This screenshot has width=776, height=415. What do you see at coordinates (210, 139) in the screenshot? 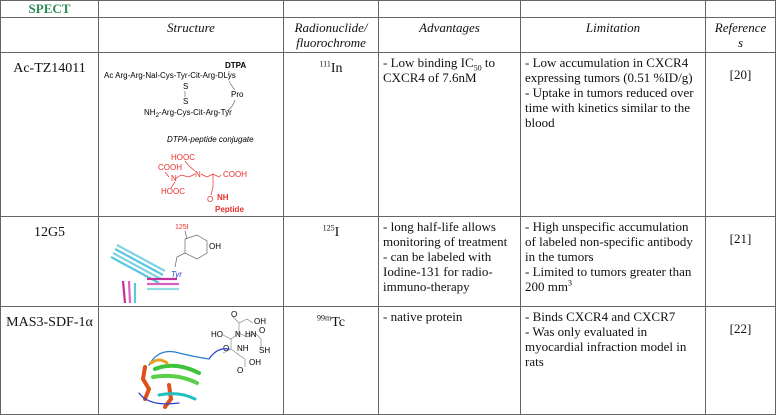
I see `svg-text: DTPA-peptide conjugate` at bounding box center [210, 139].